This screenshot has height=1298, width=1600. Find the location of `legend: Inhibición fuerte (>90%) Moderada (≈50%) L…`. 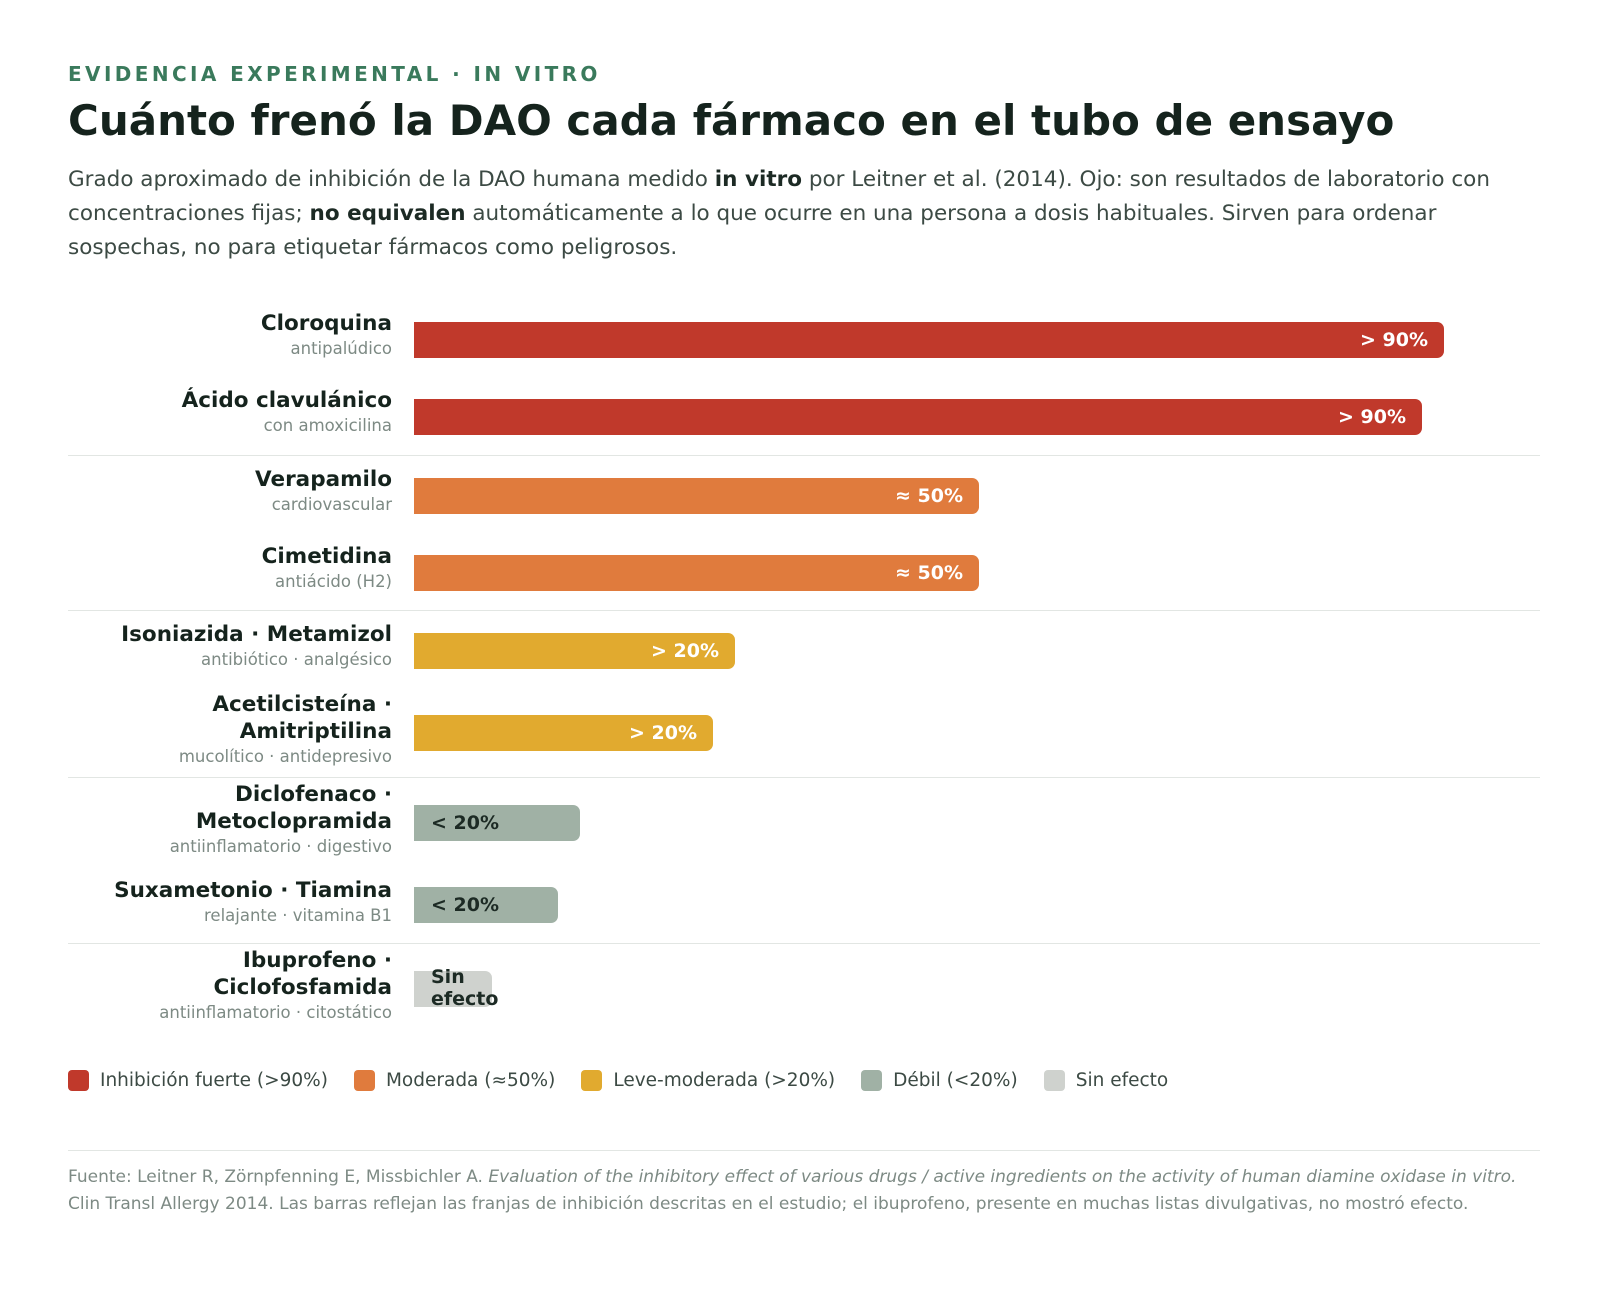

legend: Inhibición fuerte (>90%) Moderada (≈50%) L… is located at coordinates (631, 1080).